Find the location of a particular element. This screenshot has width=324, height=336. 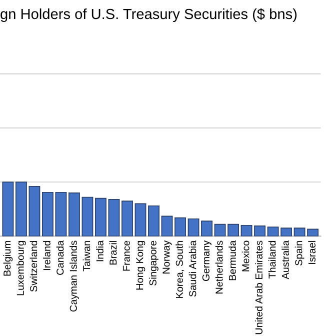

x-tick-label: Bermuda is located at coordinates (232, 260).